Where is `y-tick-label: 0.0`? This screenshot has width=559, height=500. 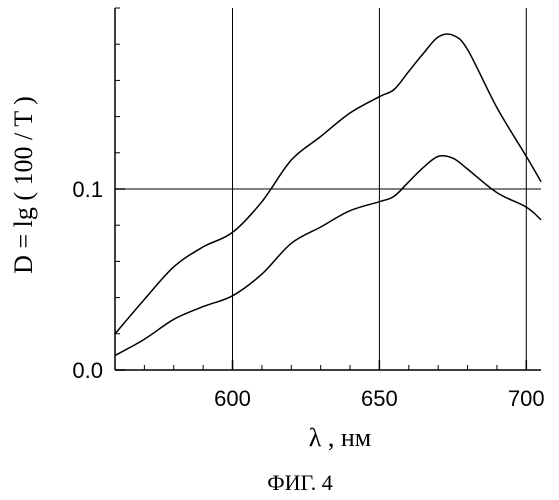
y-tick-label: 0.0 is located at coordinates (87, 370).